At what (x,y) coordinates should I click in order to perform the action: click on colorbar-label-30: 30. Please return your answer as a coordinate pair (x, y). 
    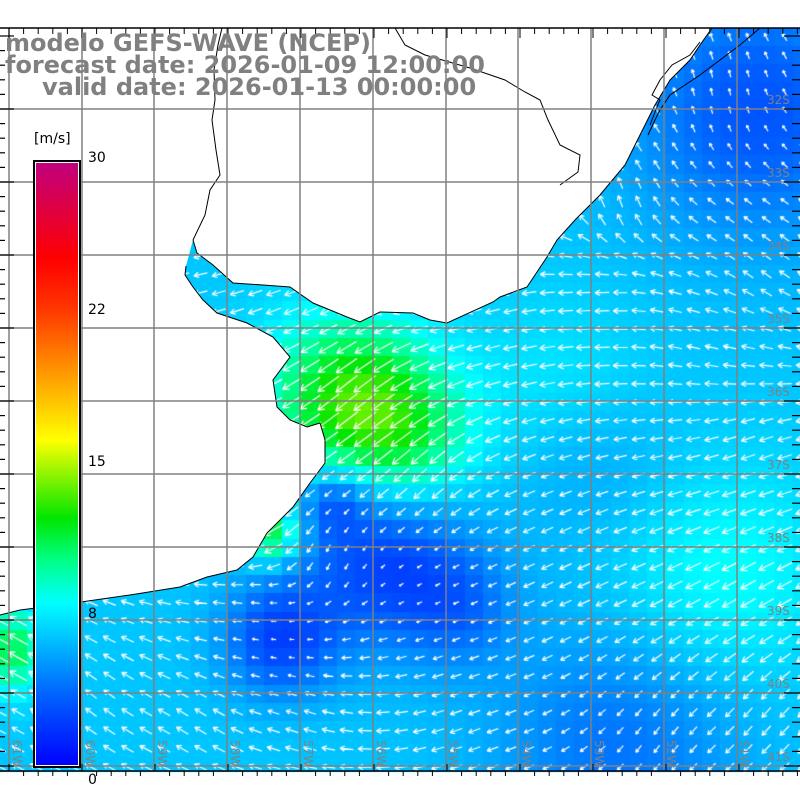
    Looking at the image, I should click on (97, 158).